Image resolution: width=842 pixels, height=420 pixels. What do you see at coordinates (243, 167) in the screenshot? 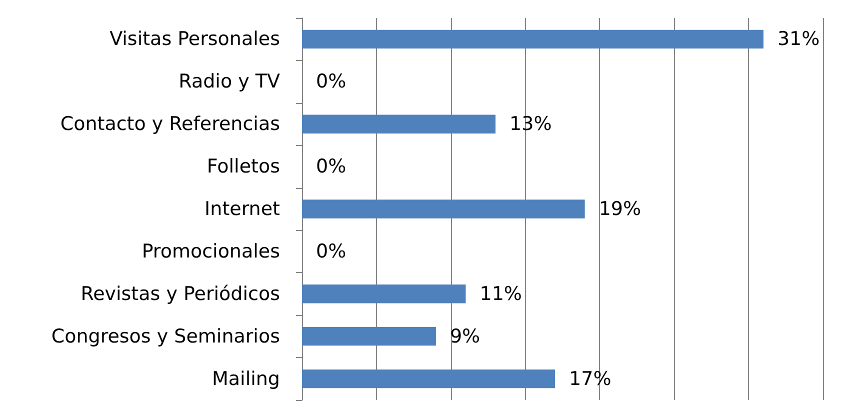
I see `y-tick-label: Folletos` at bounding box center [243, 167].